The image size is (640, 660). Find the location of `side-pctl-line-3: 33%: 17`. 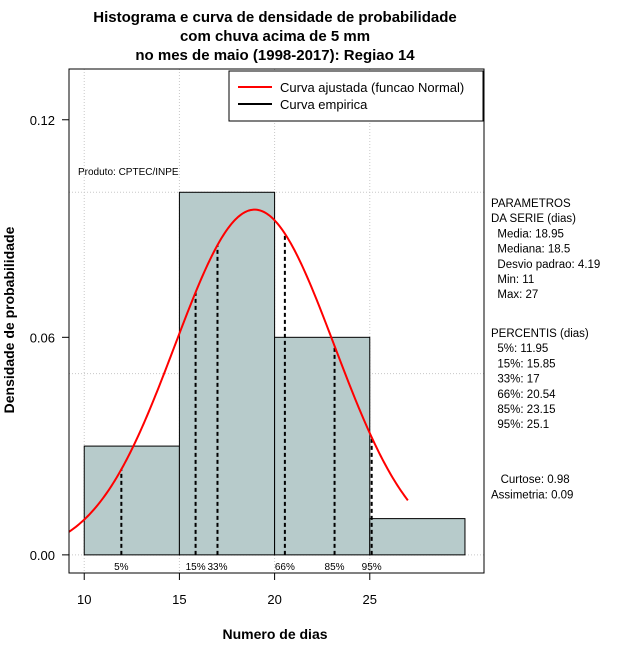

side-pctl-line-3: 33%: 17 is located at coordinates (515, 380).